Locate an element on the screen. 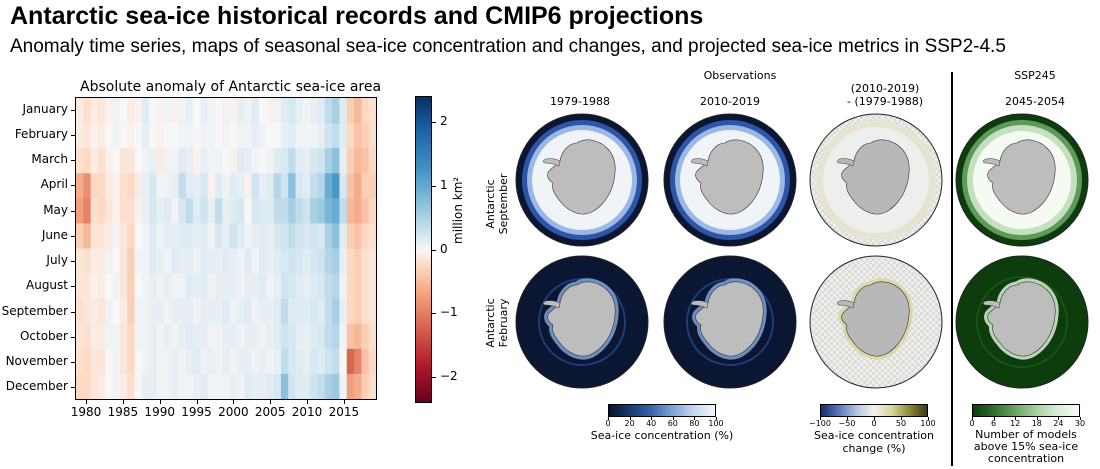  year-label: 1990 is located at coordinates (159, 412).